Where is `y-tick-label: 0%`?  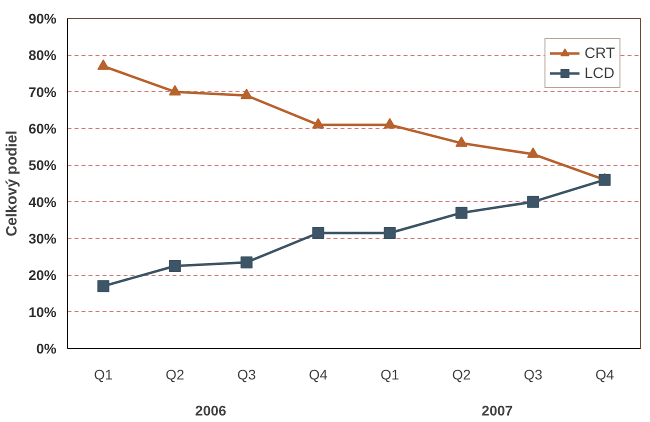
y-tick-label: 0% is located at coordinates (47, 348).